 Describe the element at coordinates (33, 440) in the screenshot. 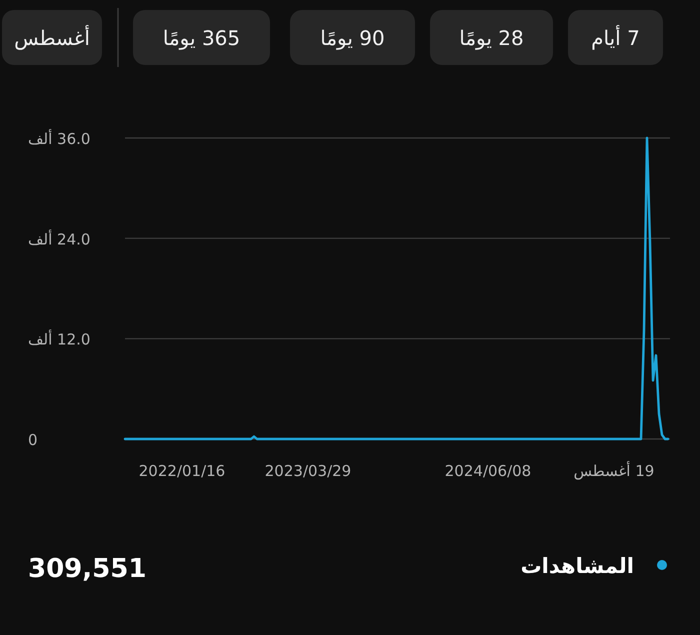

I see `y-tick-label: 0` at that location.